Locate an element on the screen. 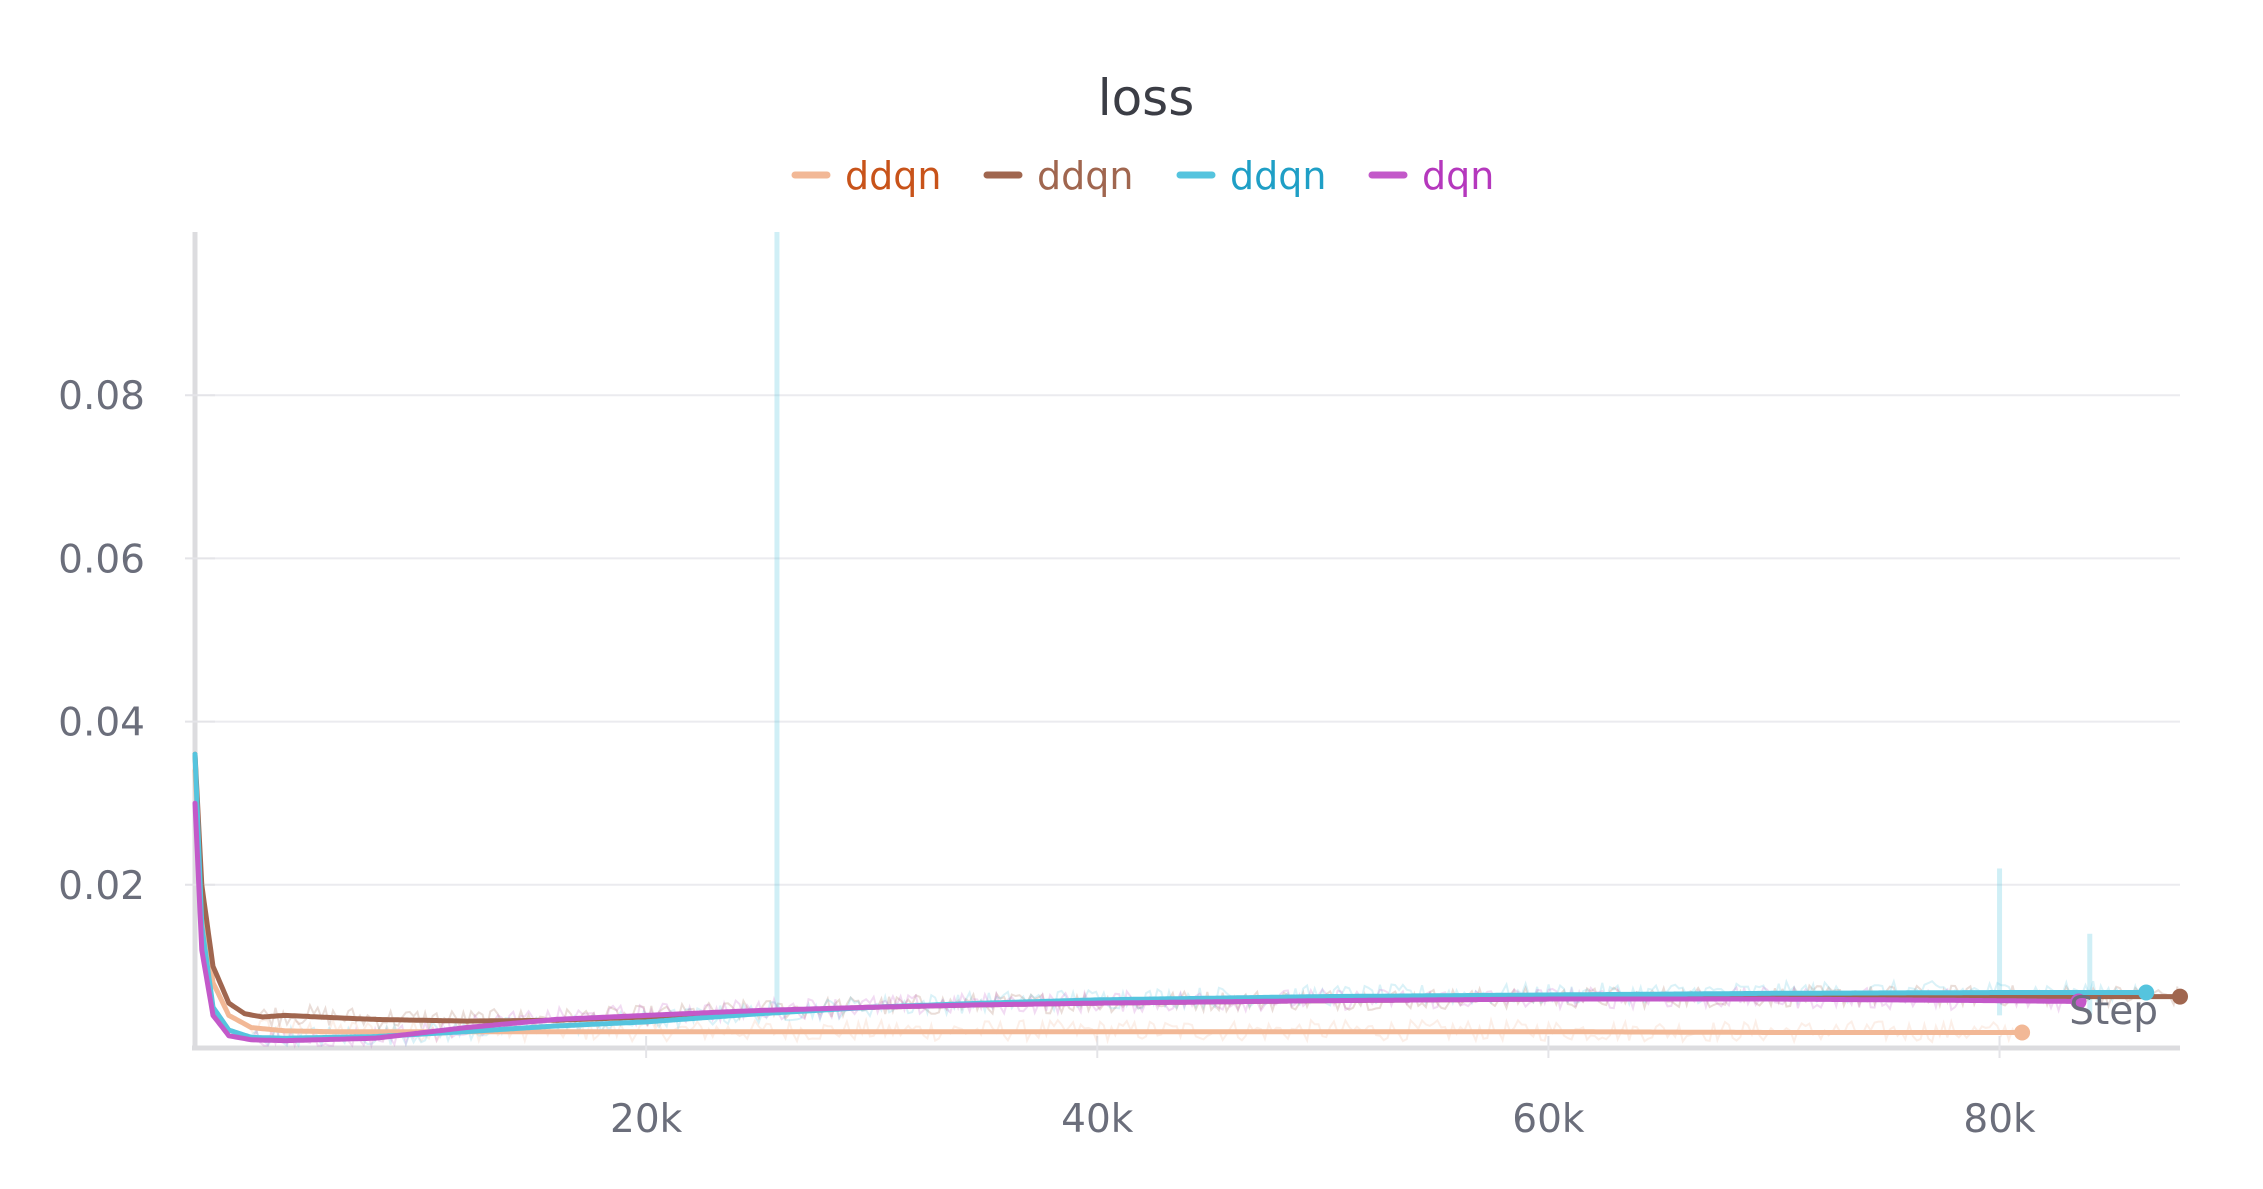 The height and width of the screenshot is (1189, 2263). y-tick-label: 0.04 is located at coordinates (101, 723).